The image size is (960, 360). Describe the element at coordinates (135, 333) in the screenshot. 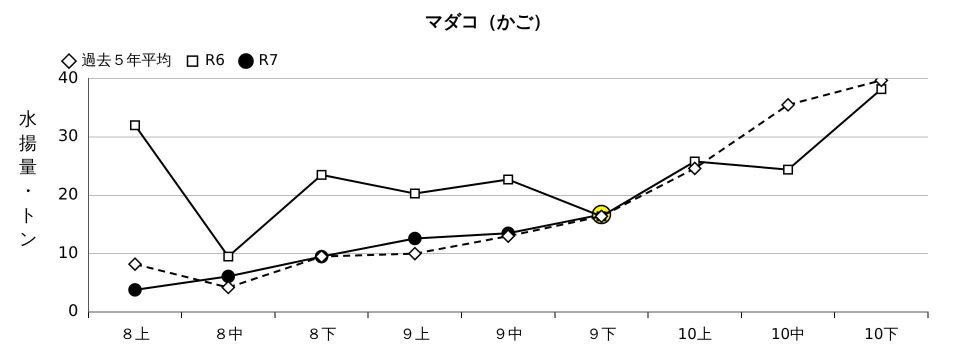

I see `x-tick-label: ８上` at that location.